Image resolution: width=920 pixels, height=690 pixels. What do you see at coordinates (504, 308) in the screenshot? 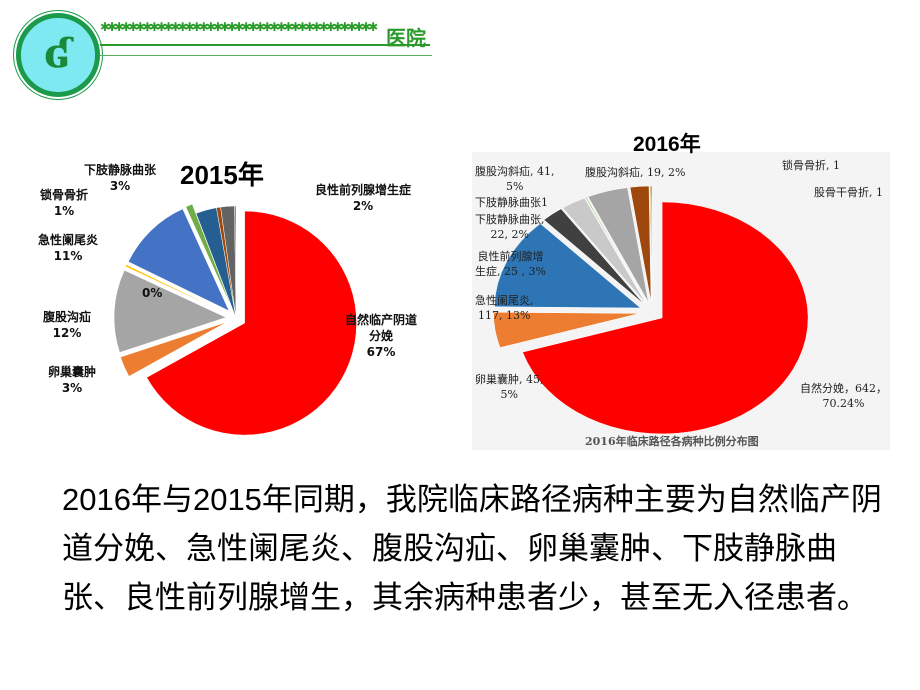
I see `label-2016: 急性阑尾炎, 117, 13%` at bounding box center [504, 308].